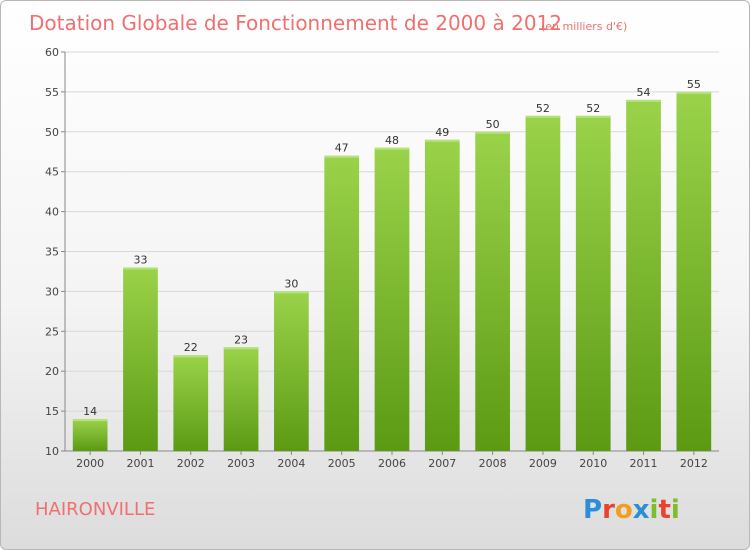 This screenshot has height=550, width=750. Describe the element at coordinates (342, 148) in the screenshot. I see `value-label: 47` at that location.